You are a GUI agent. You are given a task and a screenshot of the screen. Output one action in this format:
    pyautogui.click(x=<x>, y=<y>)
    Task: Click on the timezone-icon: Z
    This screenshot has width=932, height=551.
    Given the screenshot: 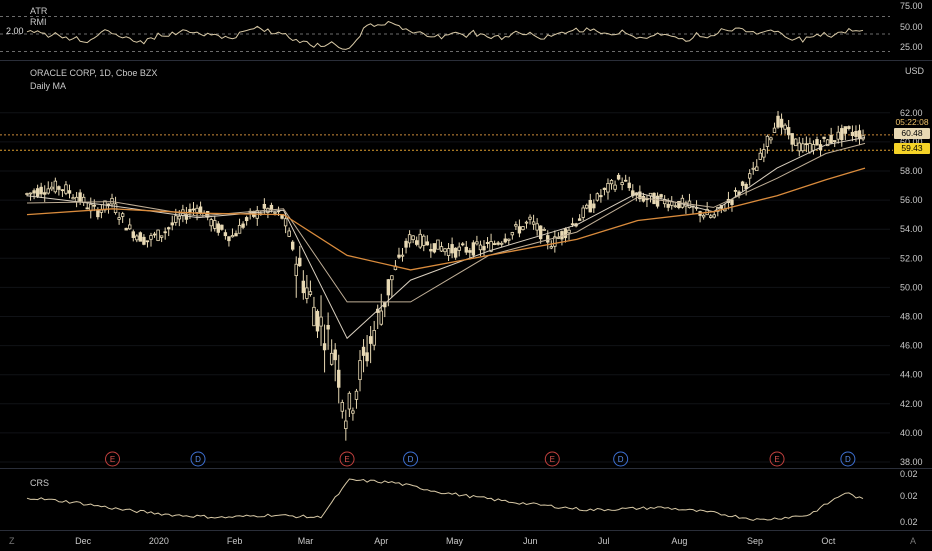 What is the action you would take?
    pyautogui.click(x=12, y=541)
    